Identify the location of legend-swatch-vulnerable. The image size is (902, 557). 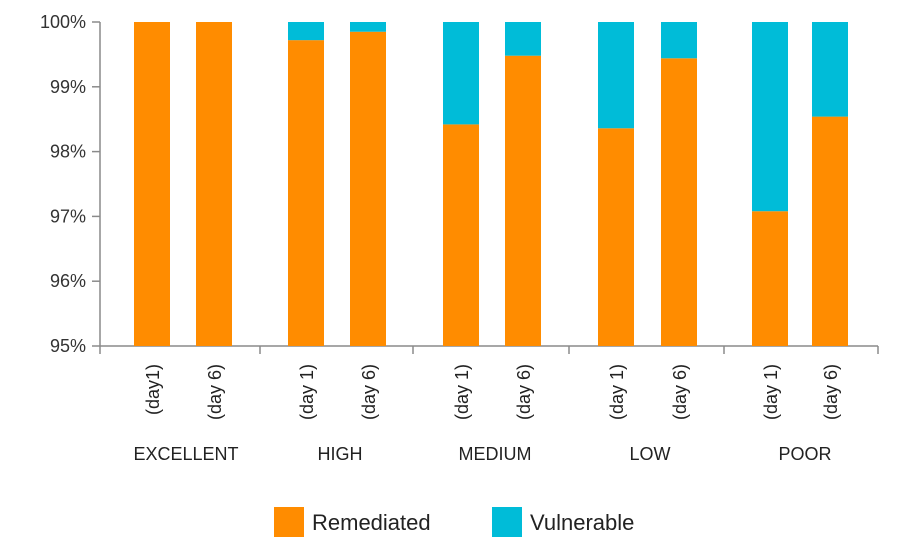
(507, 522).